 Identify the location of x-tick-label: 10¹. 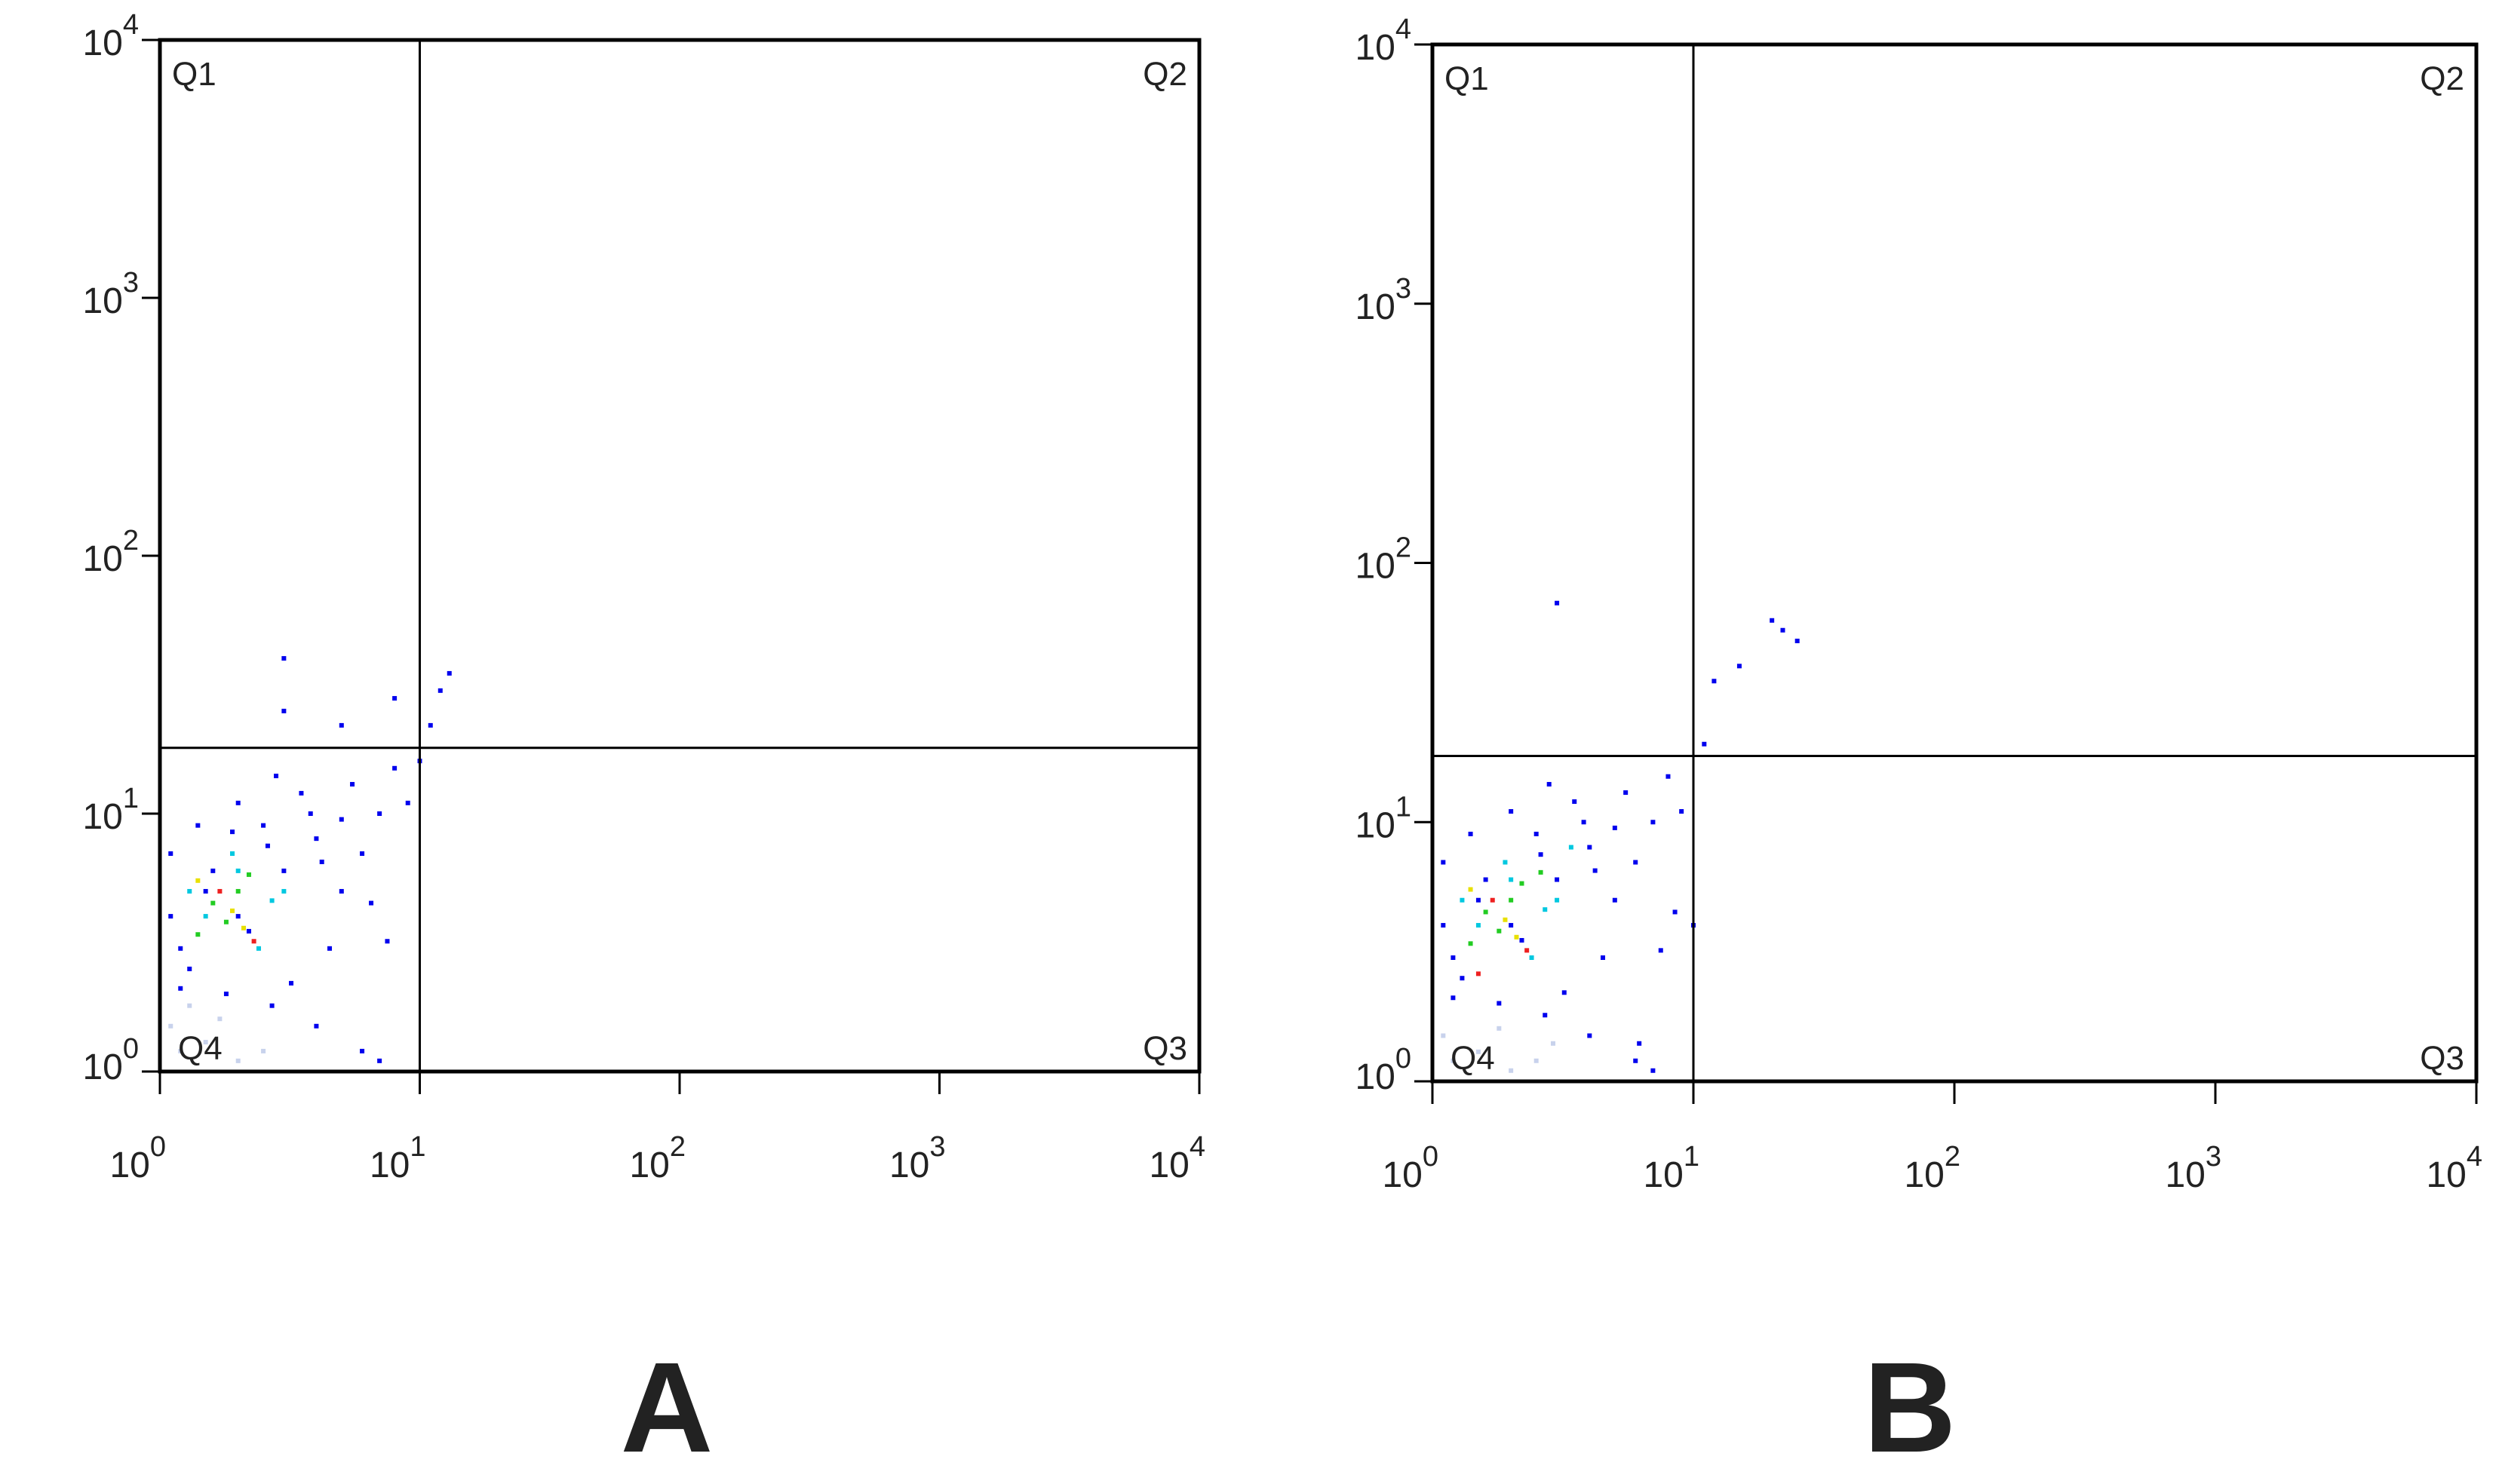
(1671, 1168).